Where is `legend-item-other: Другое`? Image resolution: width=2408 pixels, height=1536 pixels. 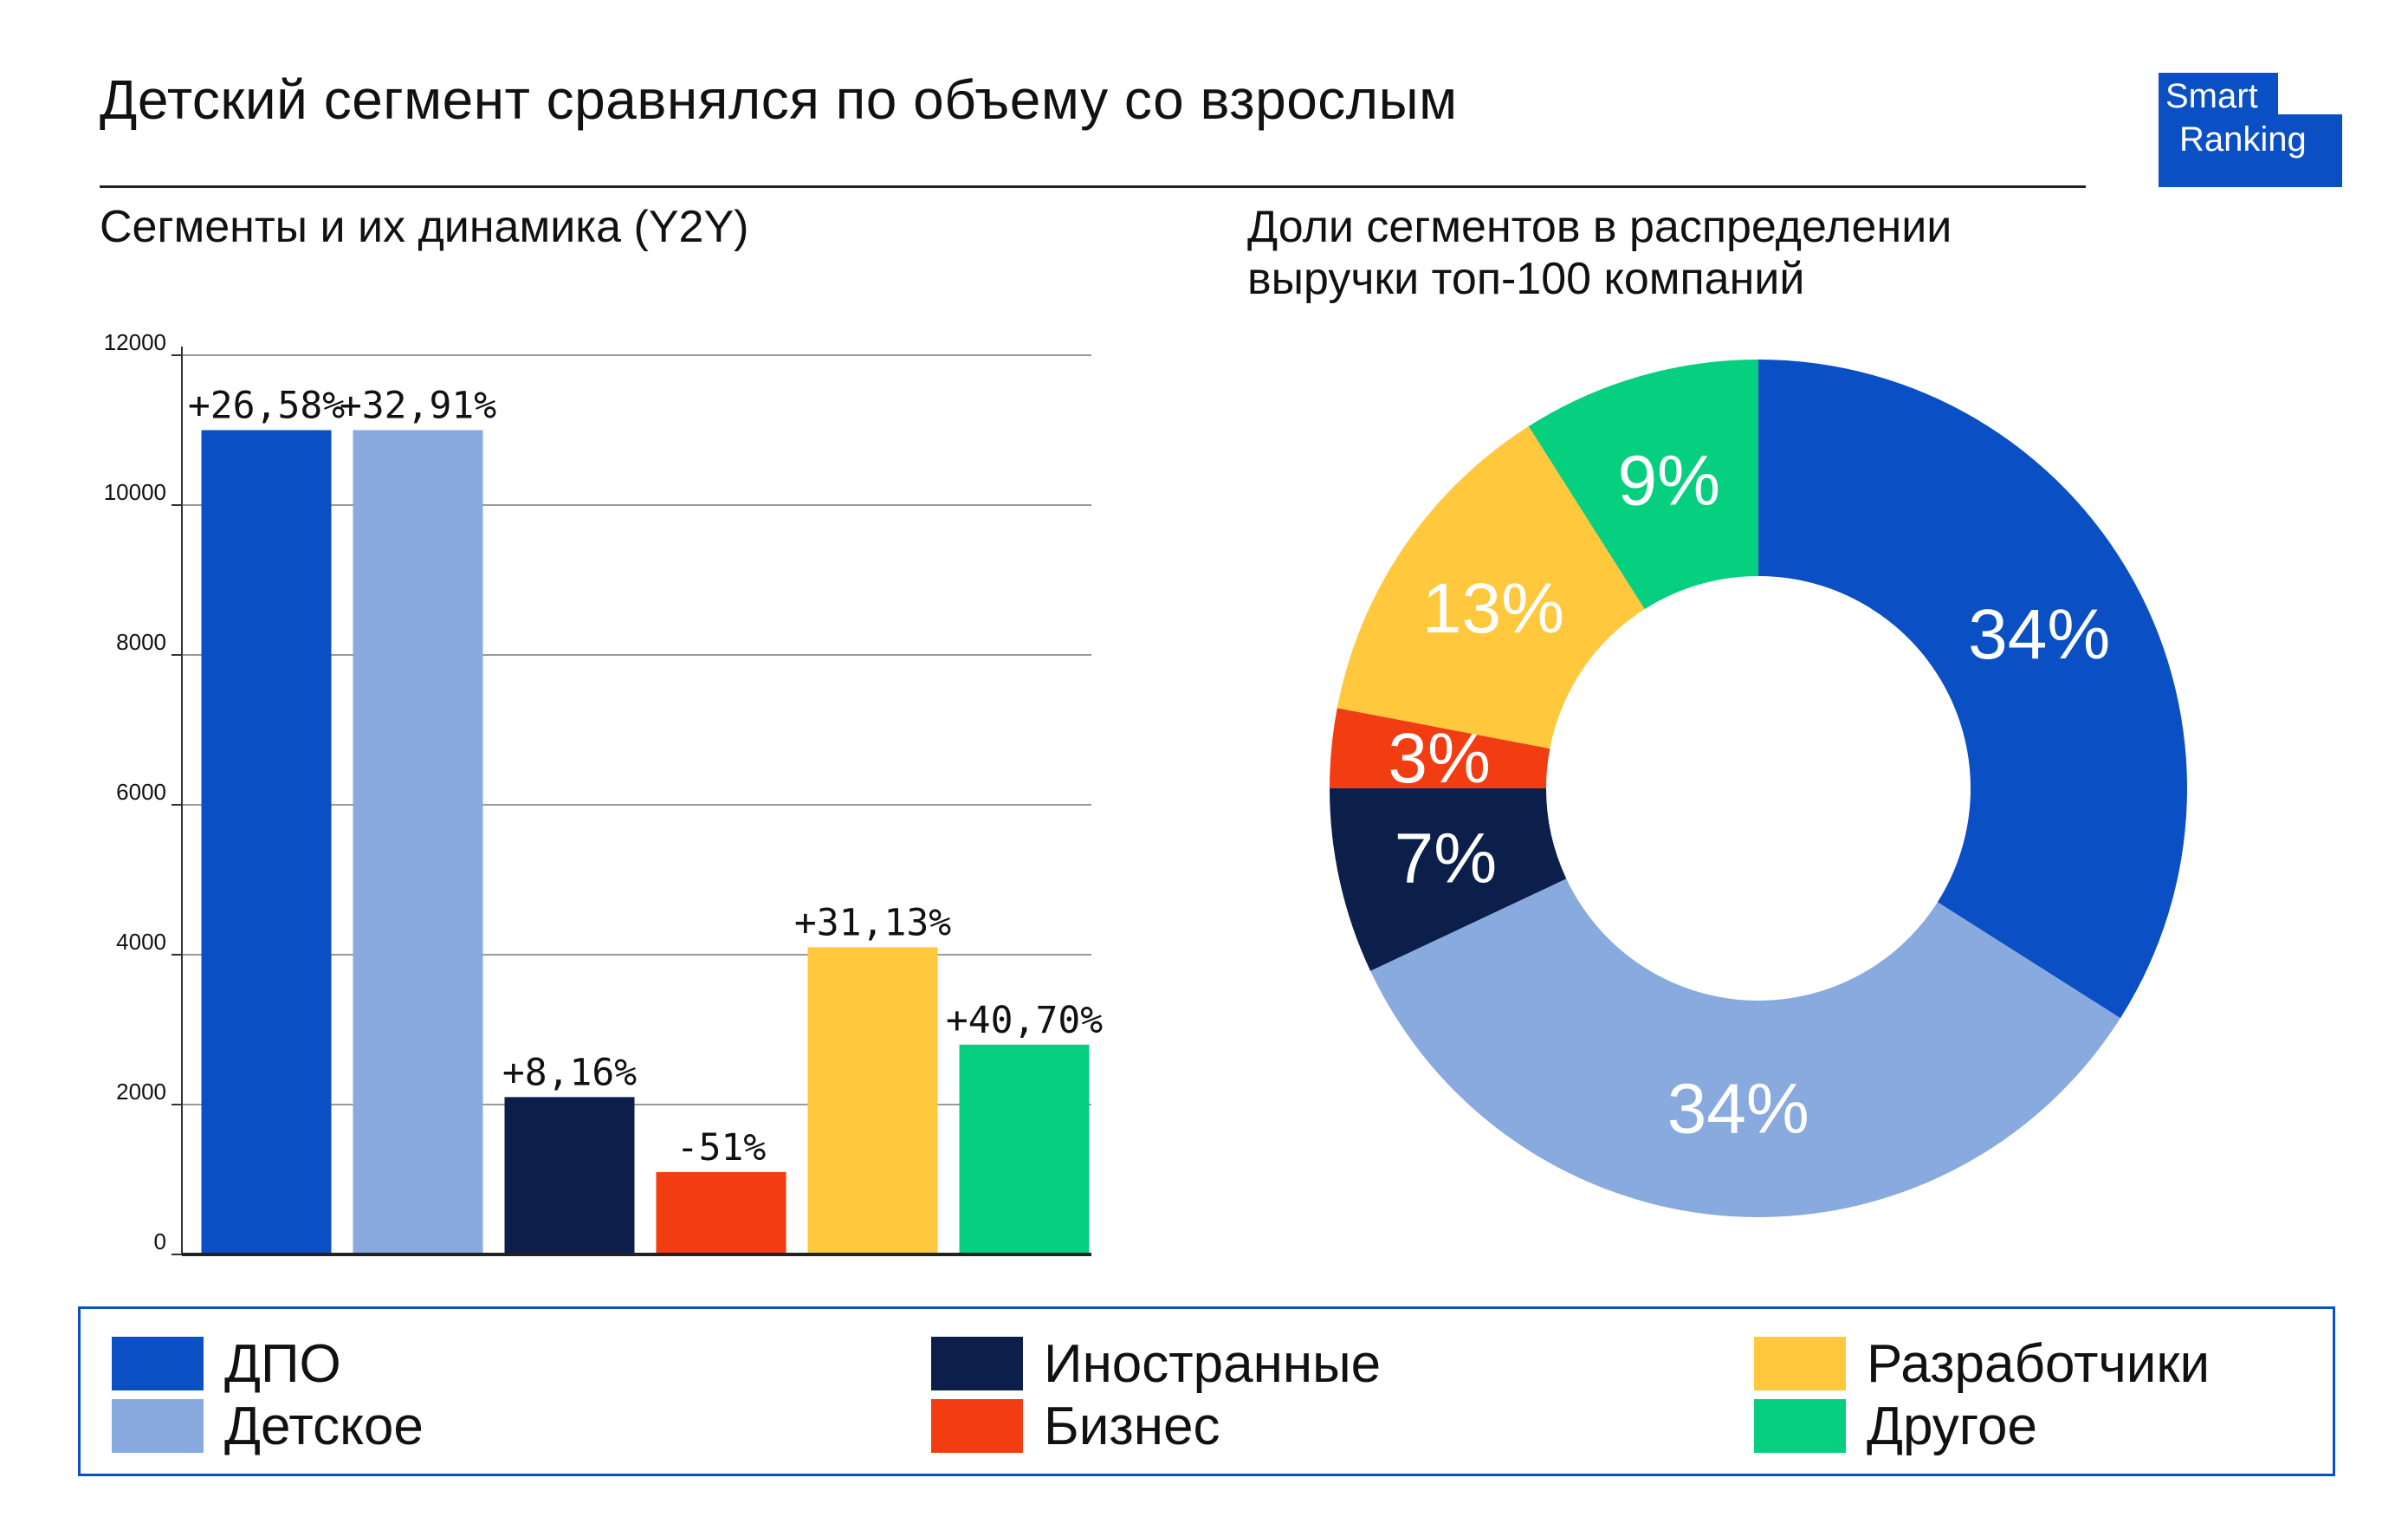 legend-item-other: Другое is located at coordinates (1895, 1426).